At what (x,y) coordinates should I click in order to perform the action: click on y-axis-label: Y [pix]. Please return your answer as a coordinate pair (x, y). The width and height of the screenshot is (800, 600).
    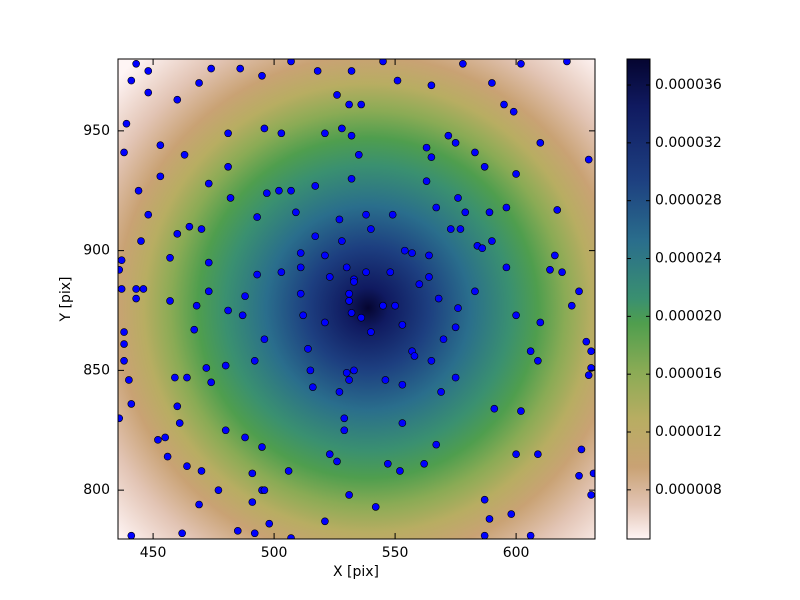
    Looking at the image, I should click on (66, 300).